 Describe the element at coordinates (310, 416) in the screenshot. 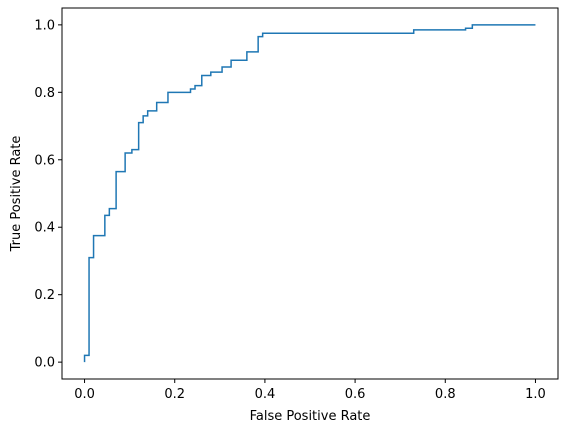

I see `x-axis-label: False Positive Rate` at that location.